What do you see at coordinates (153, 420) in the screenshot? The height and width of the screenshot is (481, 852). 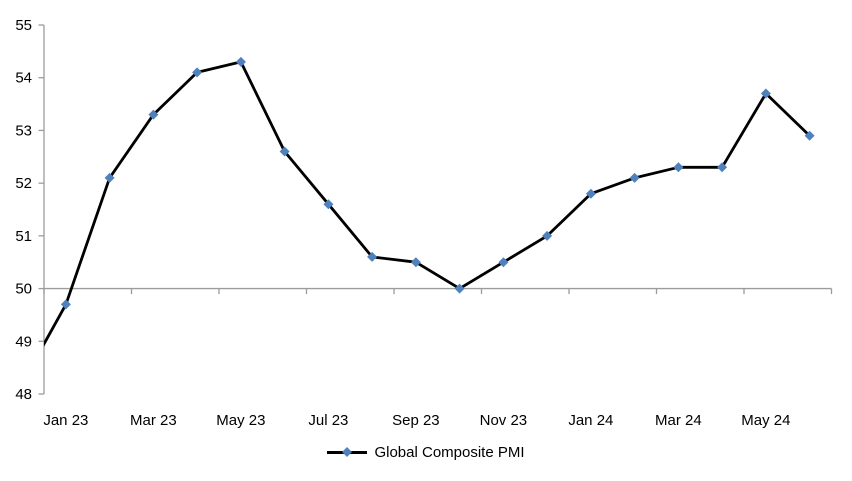 I see `x-tick-label: Mar 23` at bounding box center [153, 420].